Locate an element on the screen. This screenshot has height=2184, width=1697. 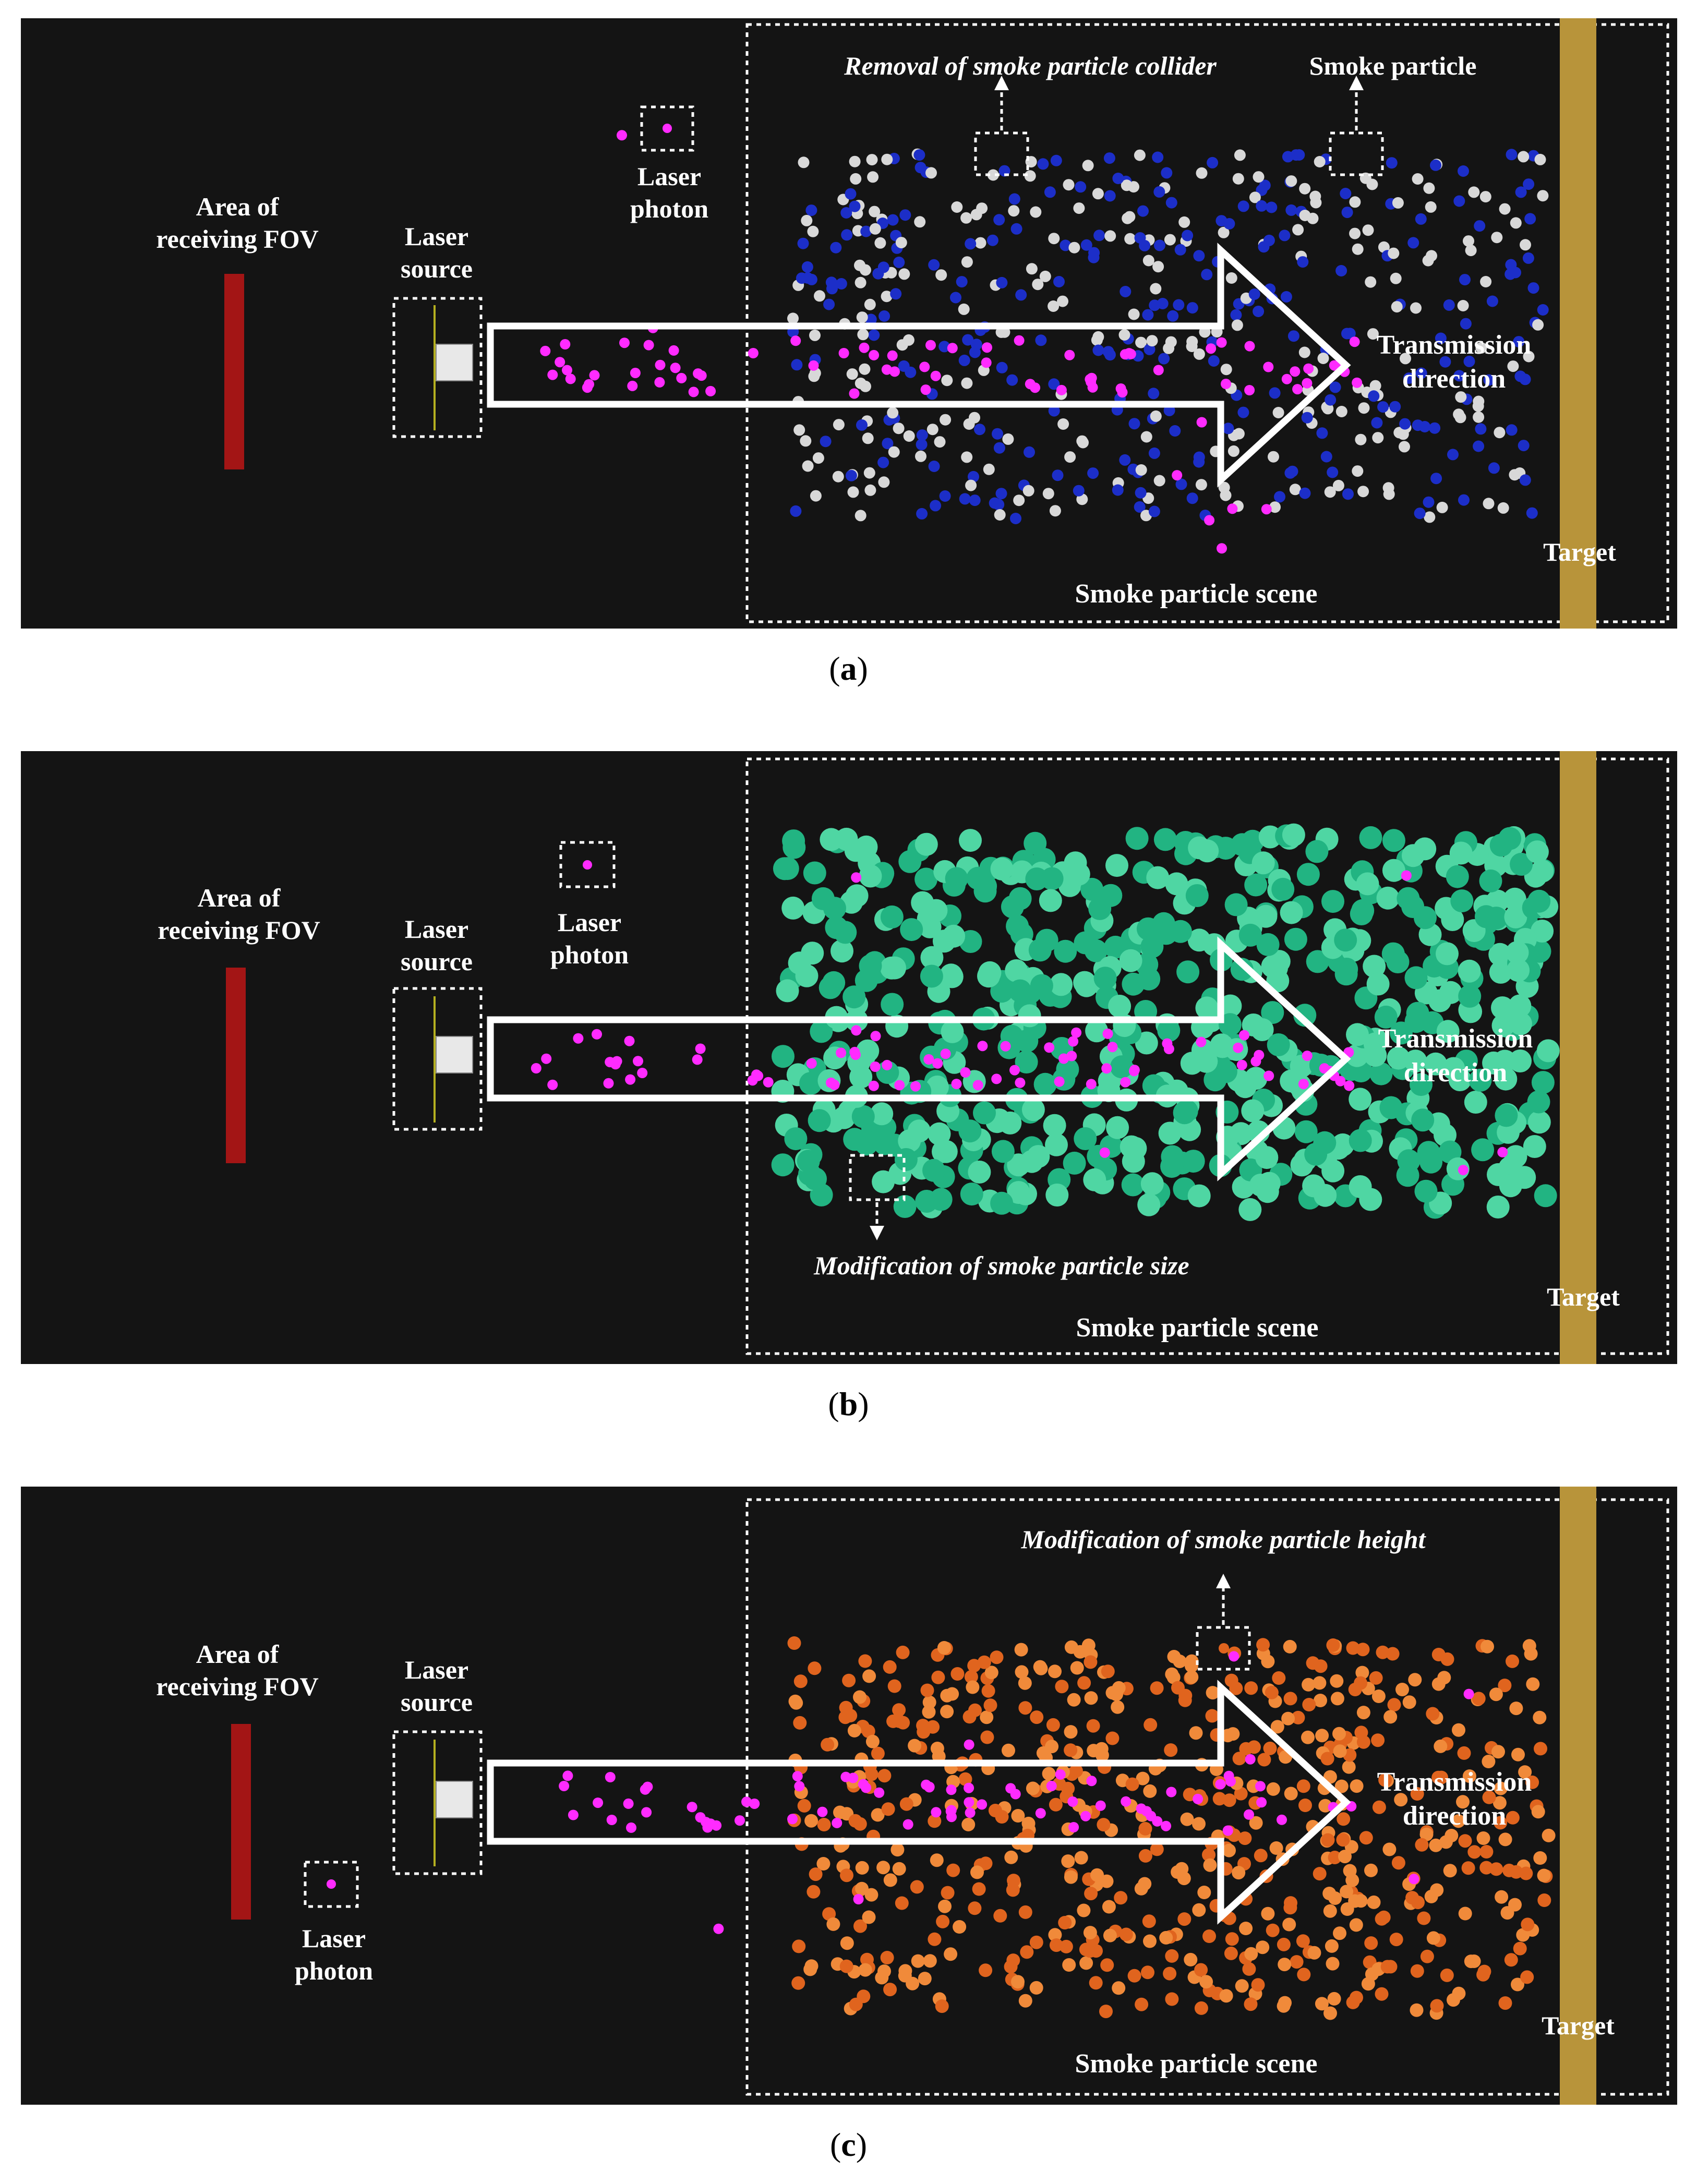
fov-label-line2: receiving FOV is located at coordinates (237, 239).